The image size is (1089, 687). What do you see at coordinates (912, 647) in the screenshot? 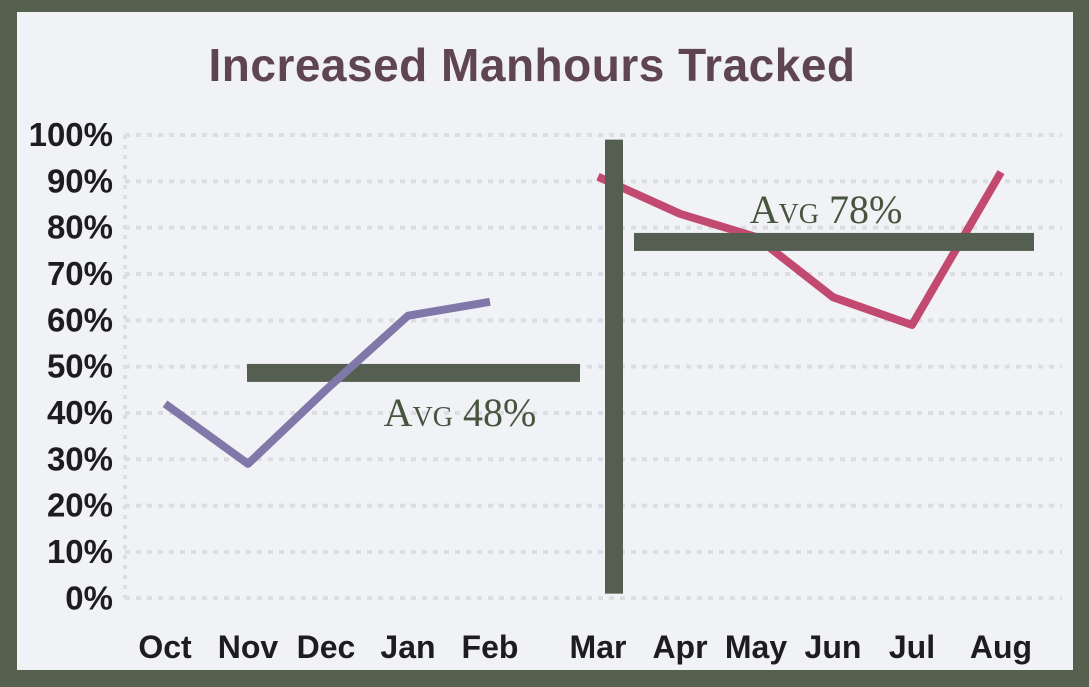
I see `x-tick-label: Jul` at bounding box center [912, 647].